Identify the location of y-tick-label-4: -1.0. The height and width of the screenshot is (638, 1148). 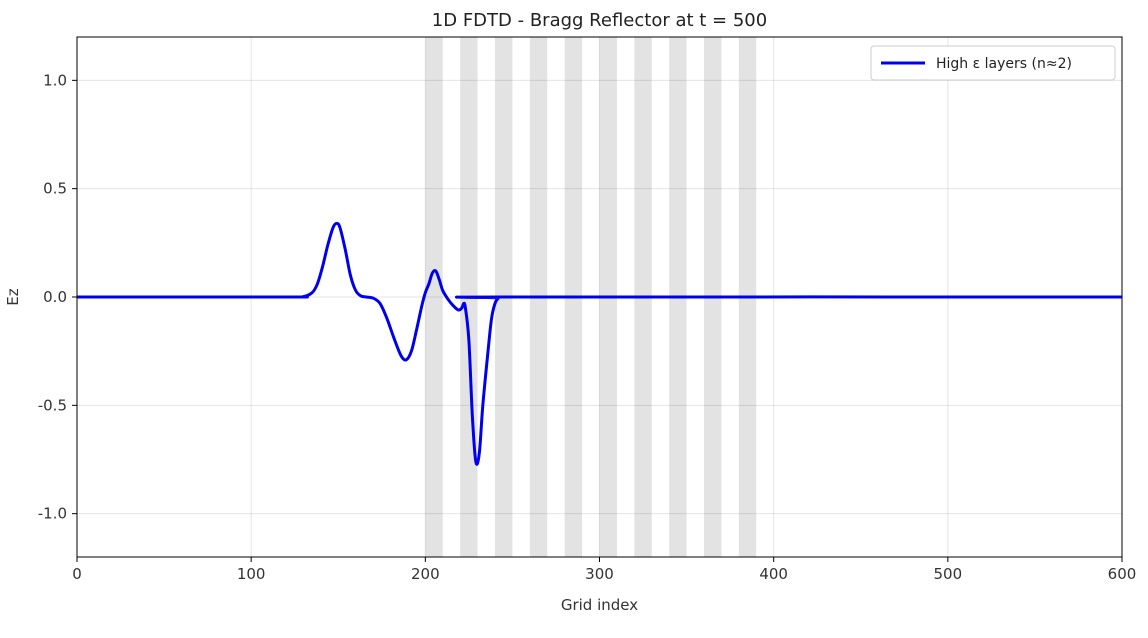
(52, 514).